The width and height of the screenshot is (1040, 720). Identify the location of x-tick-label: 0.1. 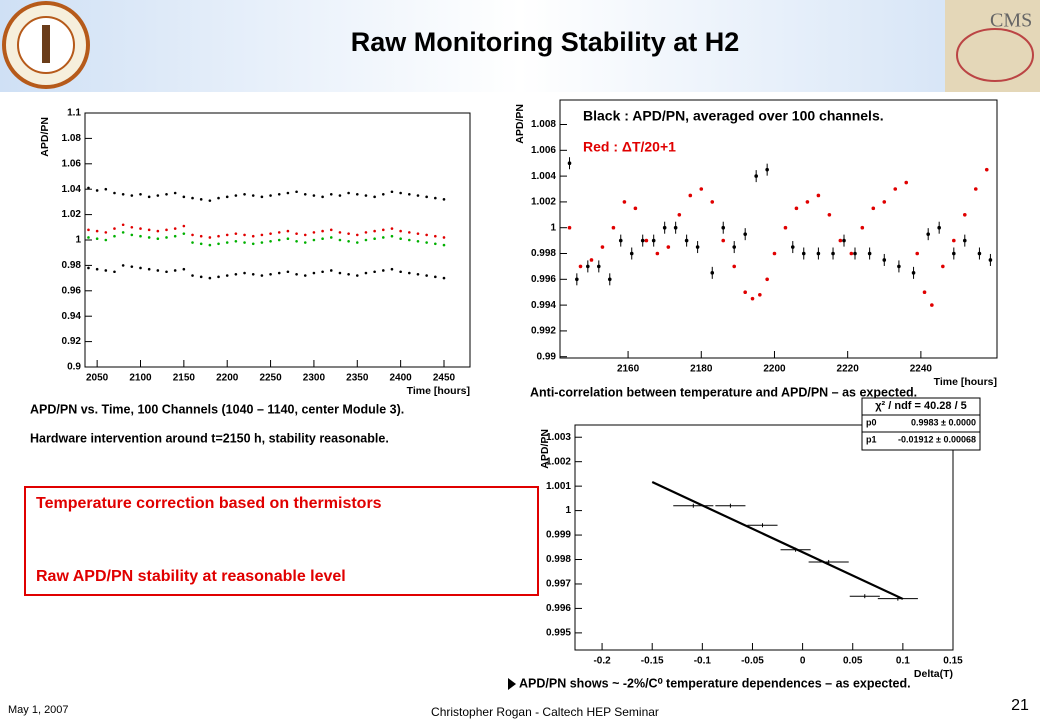
(903, 661).